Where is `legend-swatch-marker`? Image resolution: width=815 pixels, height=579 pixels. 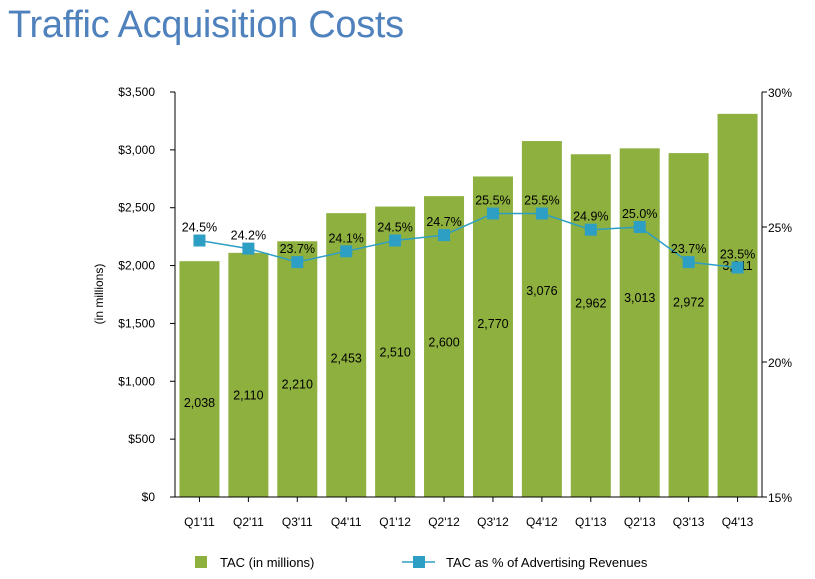 legend-swatch-marker is located at coordinates (419, 562).